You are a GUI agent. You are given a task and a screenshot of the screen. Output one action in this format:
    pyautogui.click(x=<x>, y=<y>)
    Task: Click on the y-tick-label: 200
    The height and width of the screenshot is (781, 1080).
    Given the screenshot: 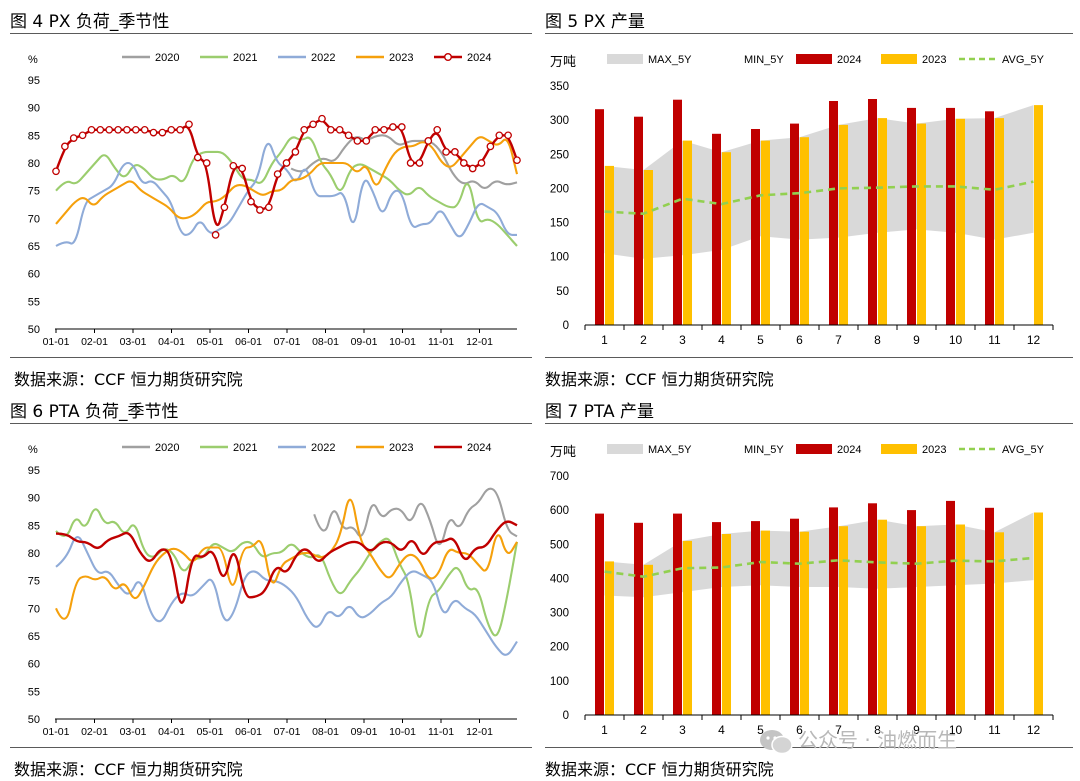 What is the action you would take?
    pyautogui.click(x=559, y=189)
    